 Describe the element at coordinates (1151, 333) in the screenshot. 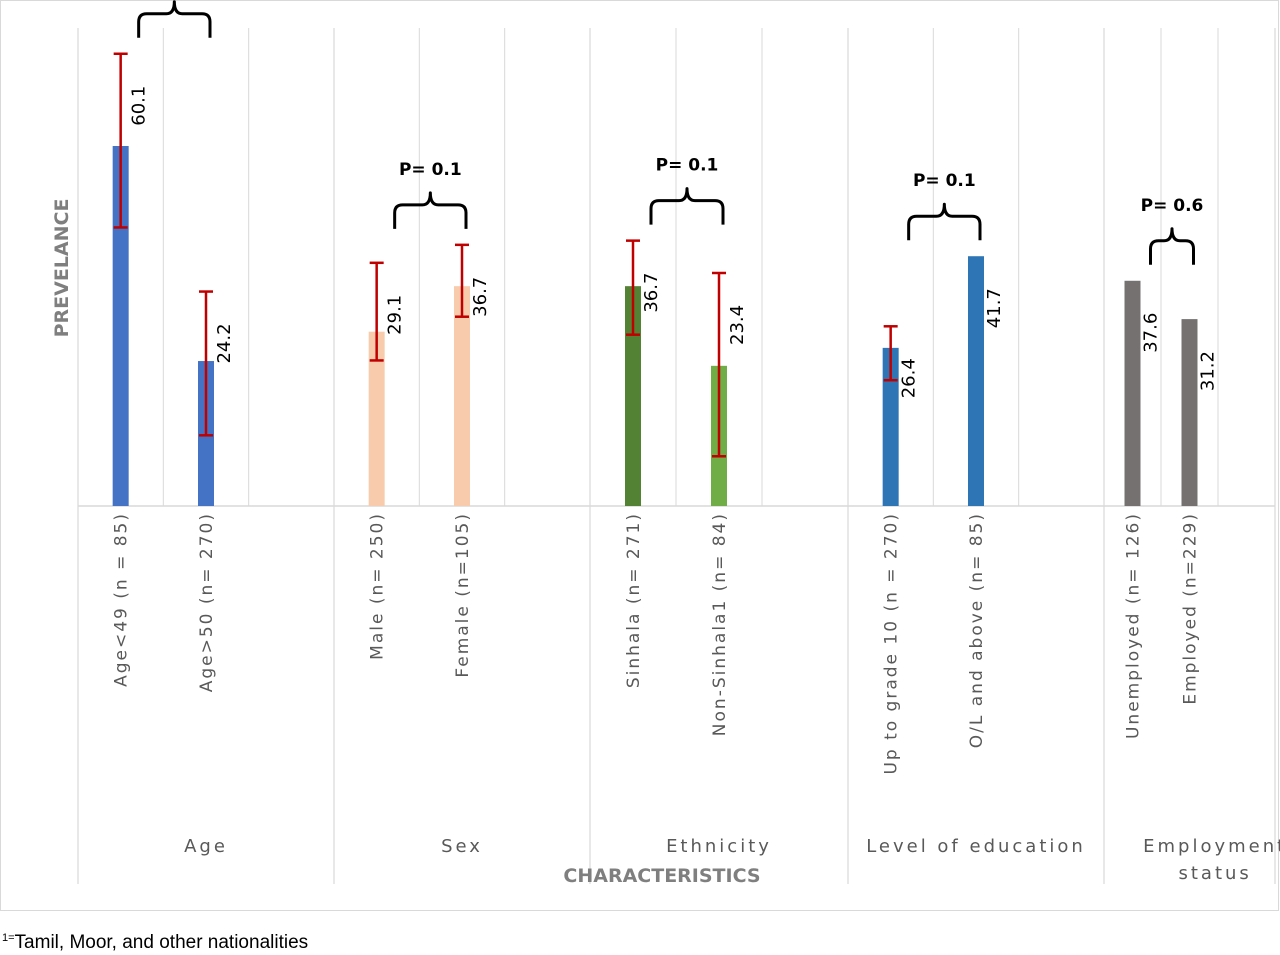

I see `data-label: 37.6` at that location.